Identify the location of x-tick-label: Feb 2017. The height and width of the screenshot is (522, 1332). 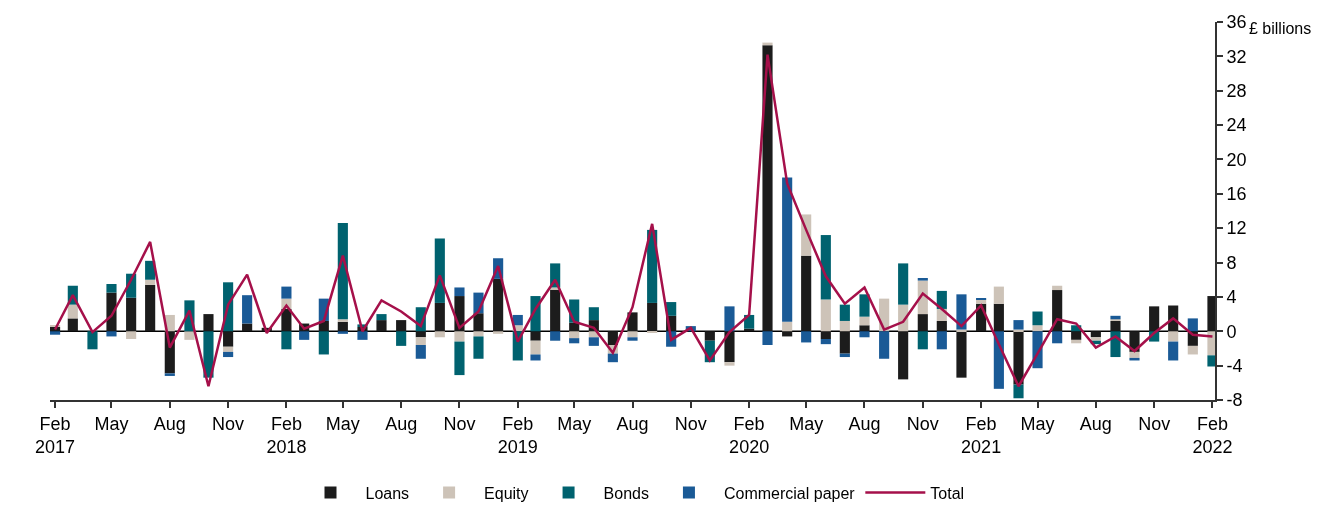
(55, 435).